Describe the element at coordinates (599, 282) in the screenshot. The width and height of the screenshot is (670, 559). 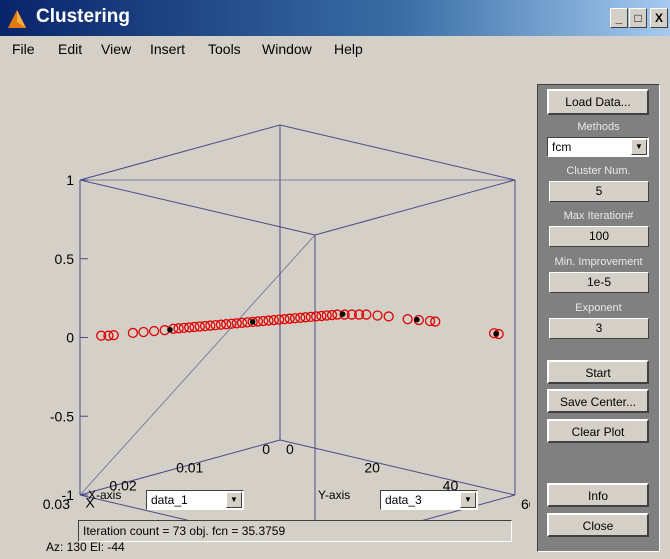
I see `min-improvement-field: 1e-5` at that location.